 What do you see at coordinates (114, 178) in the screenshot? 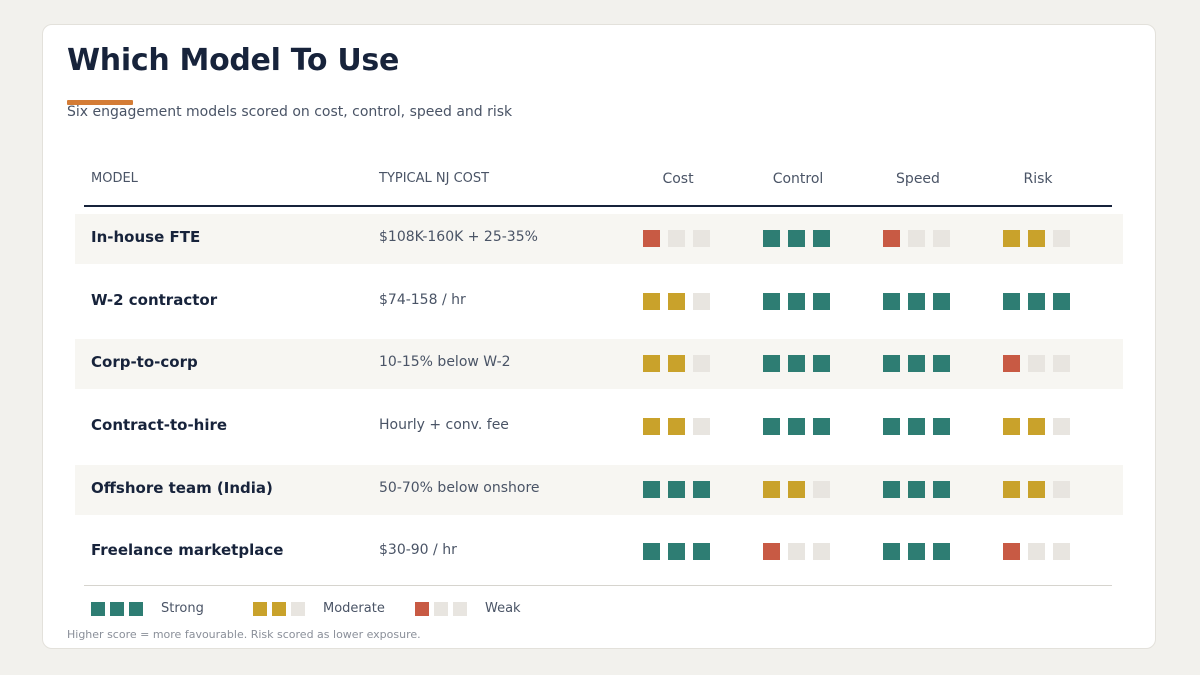
I see `column-header-model: MODEL` at bounding box center [114, 178].